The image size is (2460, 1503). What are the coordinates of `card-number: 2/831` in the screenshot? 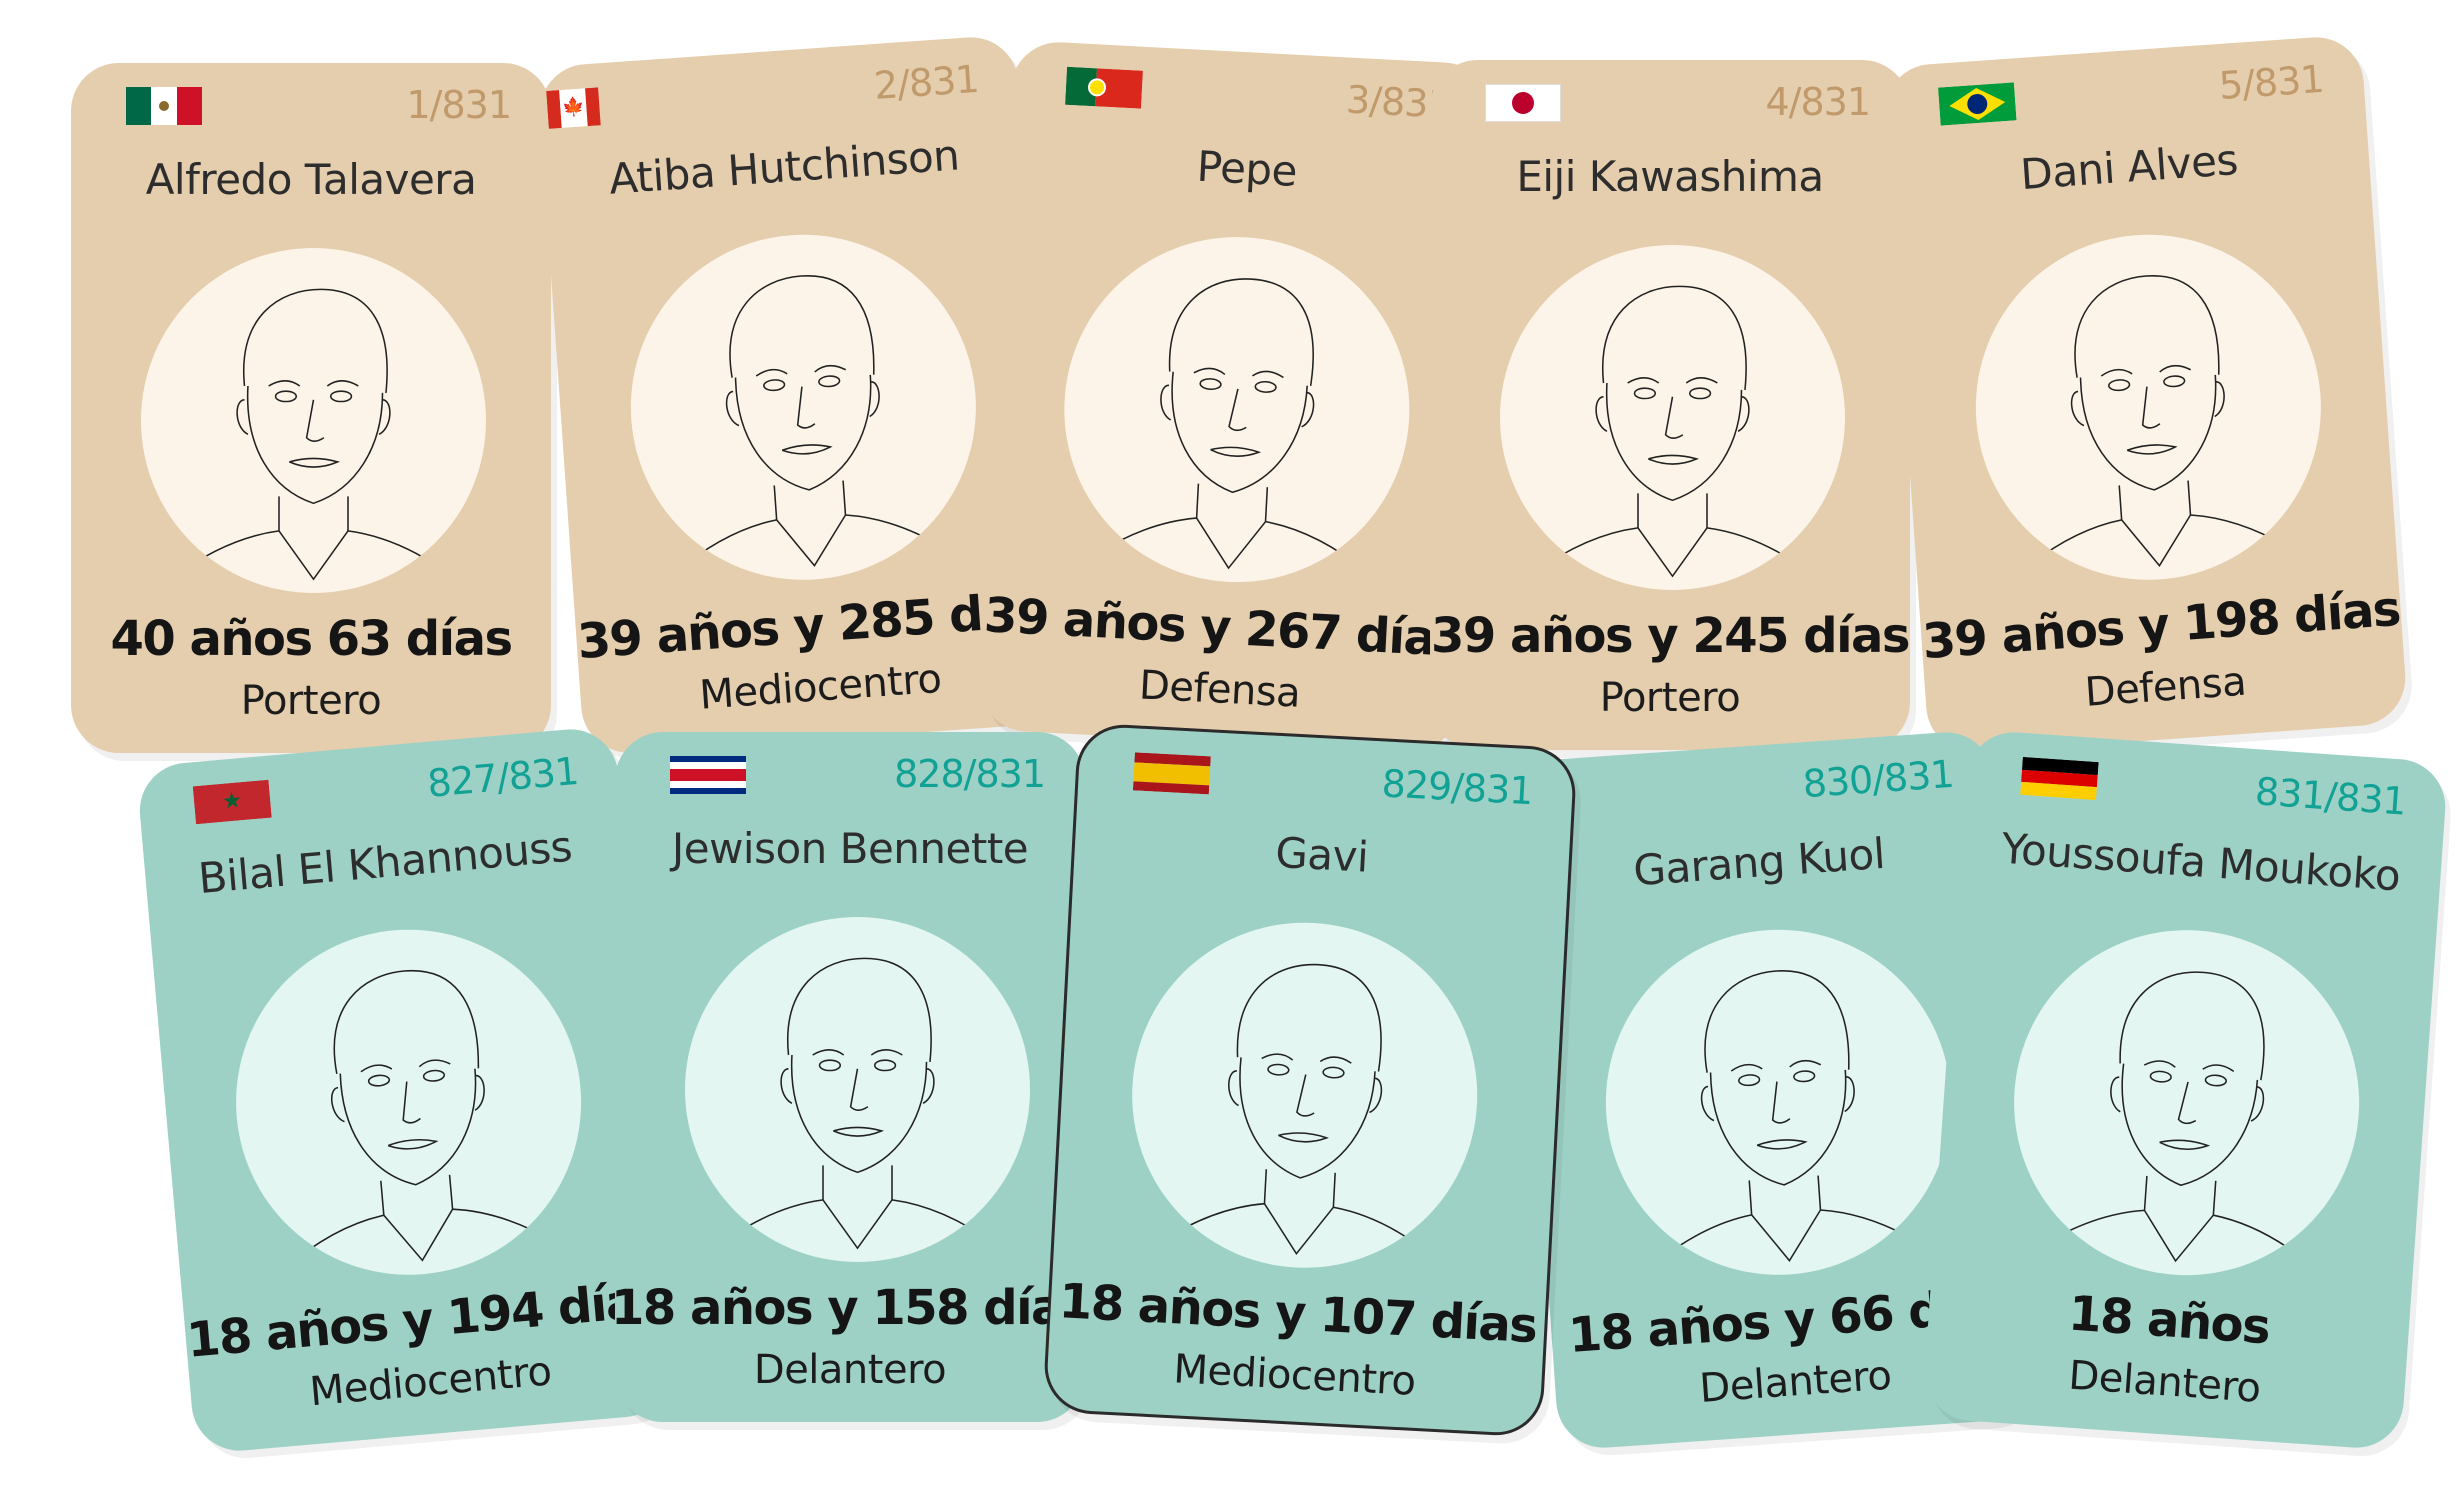 It's located at (926, 82).